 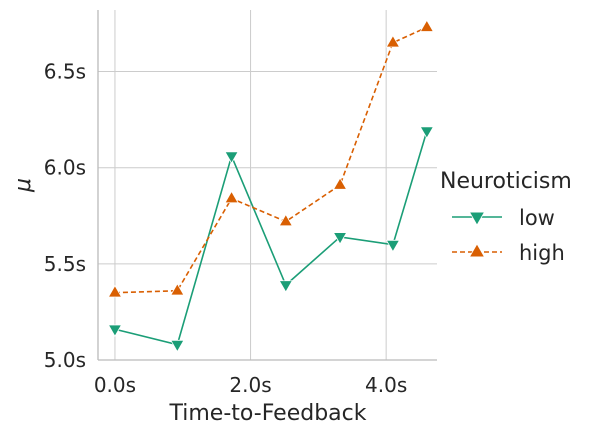 What do you see at coordinates (65, 264) in the screenshot?
I see `y-tick-label-1: 5.5s` at bounding box center [65, 264].